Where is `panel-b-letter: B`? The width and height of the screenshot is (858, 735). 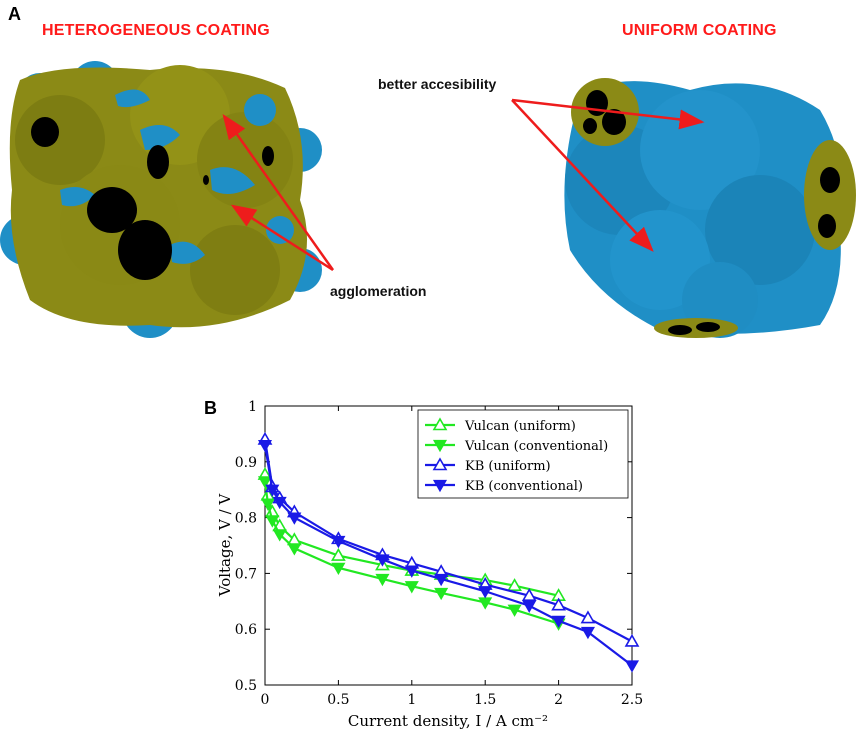
panel-b-letter: B is located at coordinates (210, 408).